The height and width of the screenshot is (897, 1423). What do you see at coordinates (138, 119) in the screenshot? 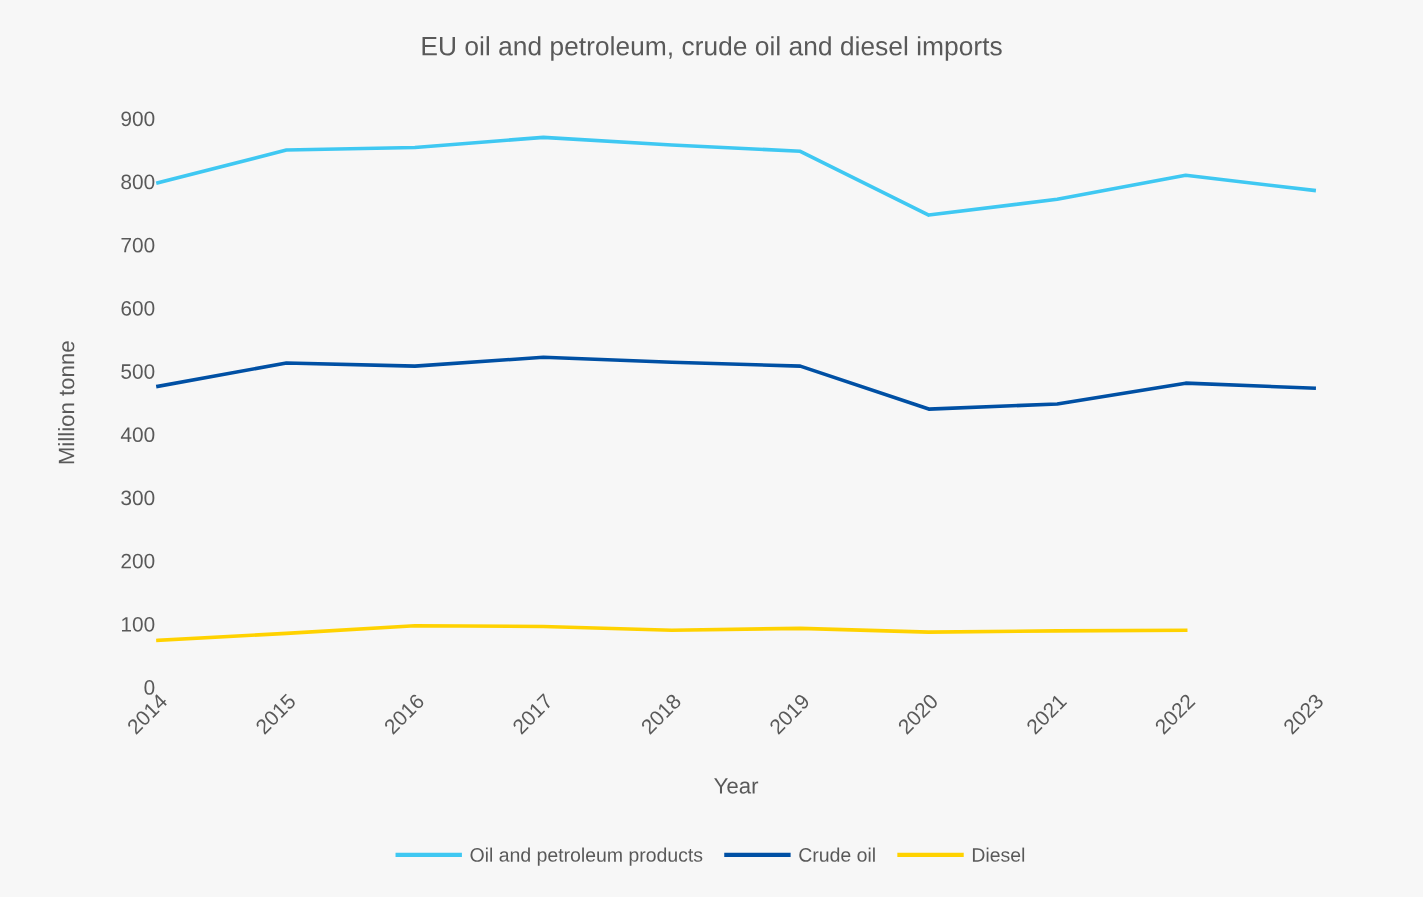
I see `y-tick-label: 900` at bounding box center [138, 119].